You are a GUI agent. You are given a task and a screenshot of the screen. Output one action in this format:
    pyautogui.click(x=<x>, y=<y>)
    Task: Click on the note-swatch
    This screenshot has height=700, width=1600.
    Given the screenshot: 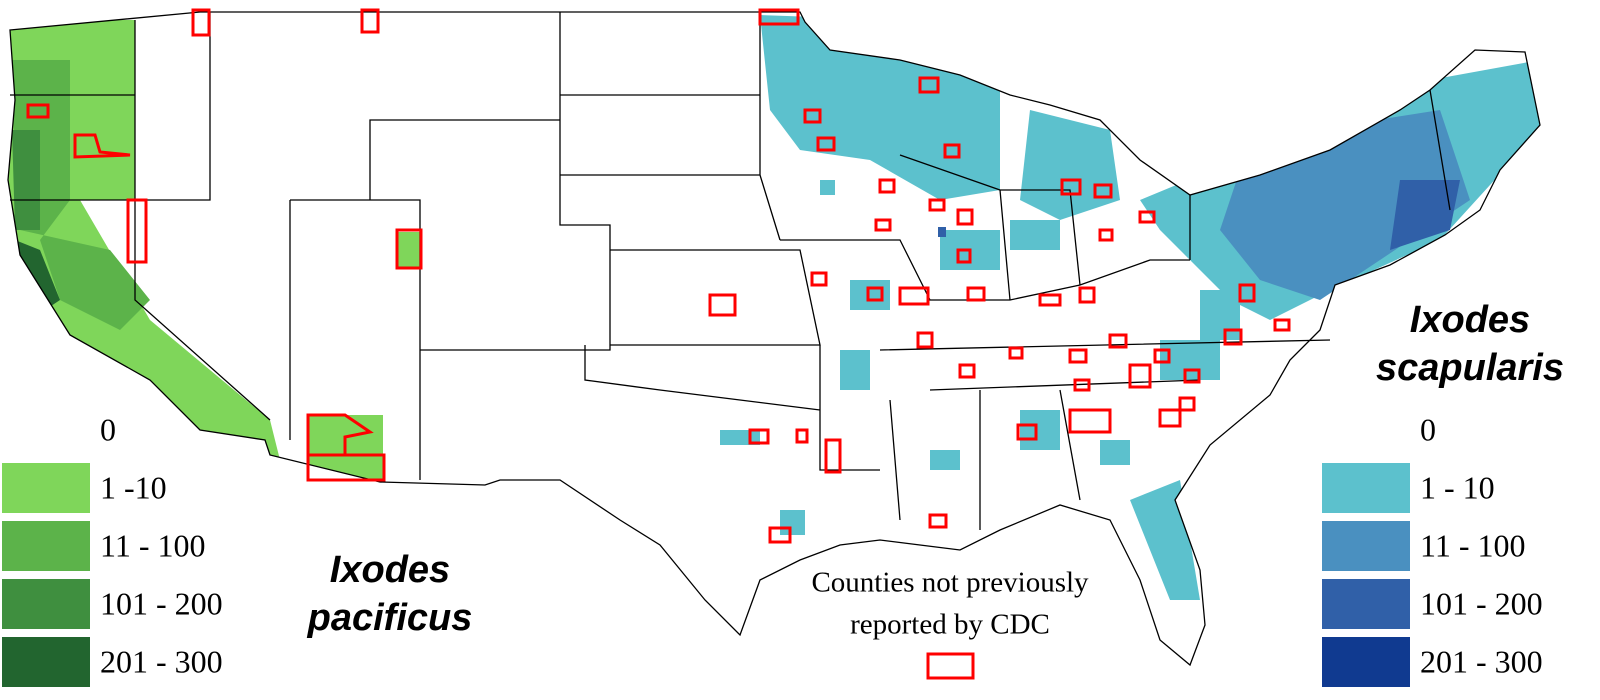 What is the action you would take?
    pyautogui.click(x=950, y=666)
    